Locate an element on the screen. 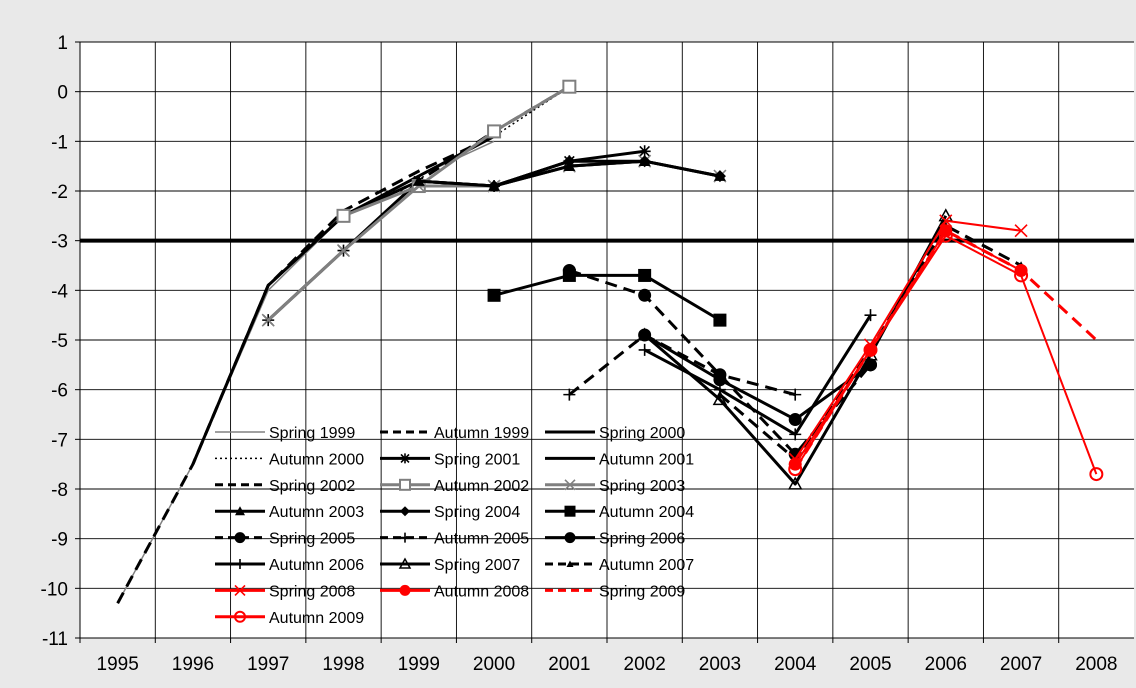 The image size is (1136, 688). legend-entry: Autumn 2000 is located at coordinates (289, 459).